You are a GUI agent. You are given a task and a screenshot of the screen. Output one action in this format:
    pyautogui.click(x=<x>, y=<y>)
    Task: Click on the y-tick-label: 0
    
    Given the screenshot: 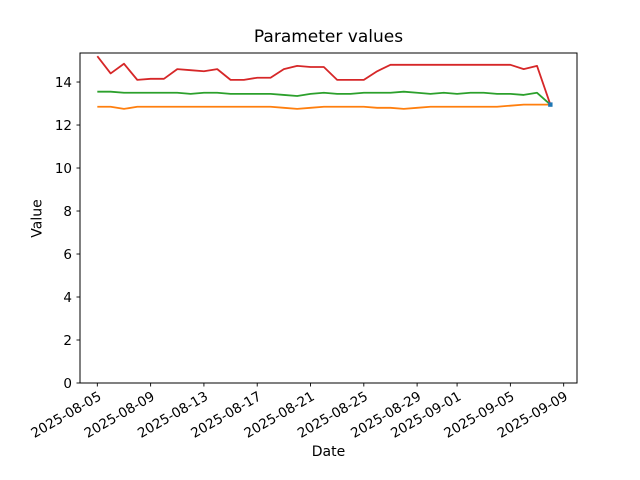 What is the action you would take?
    pyautogui.click(x=67, y=384)
    